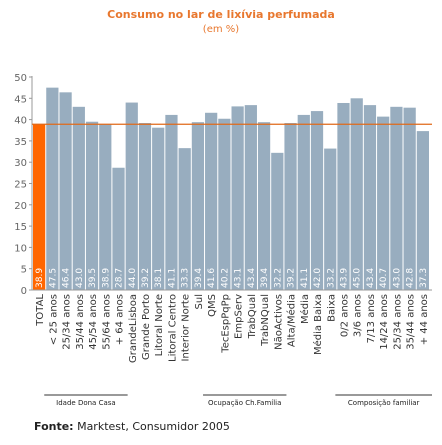 Image resolution: width=442 pixels, height=445 pixels. Describe the element at coordinates (93, 278) in the screenshot. I see `value-label: 39.5` at that location.